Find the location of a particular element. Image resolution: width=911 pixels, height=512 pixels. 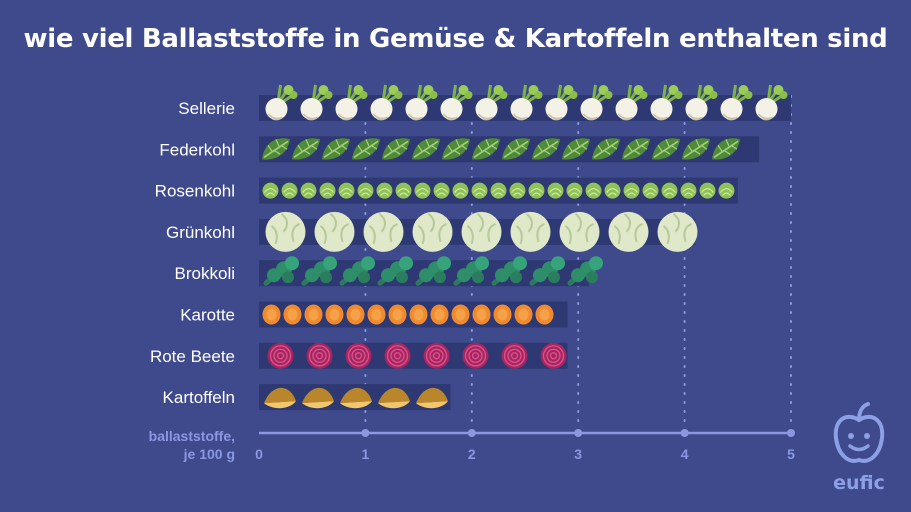

eufic-logo: eufic is located at coordinates (859, 448).